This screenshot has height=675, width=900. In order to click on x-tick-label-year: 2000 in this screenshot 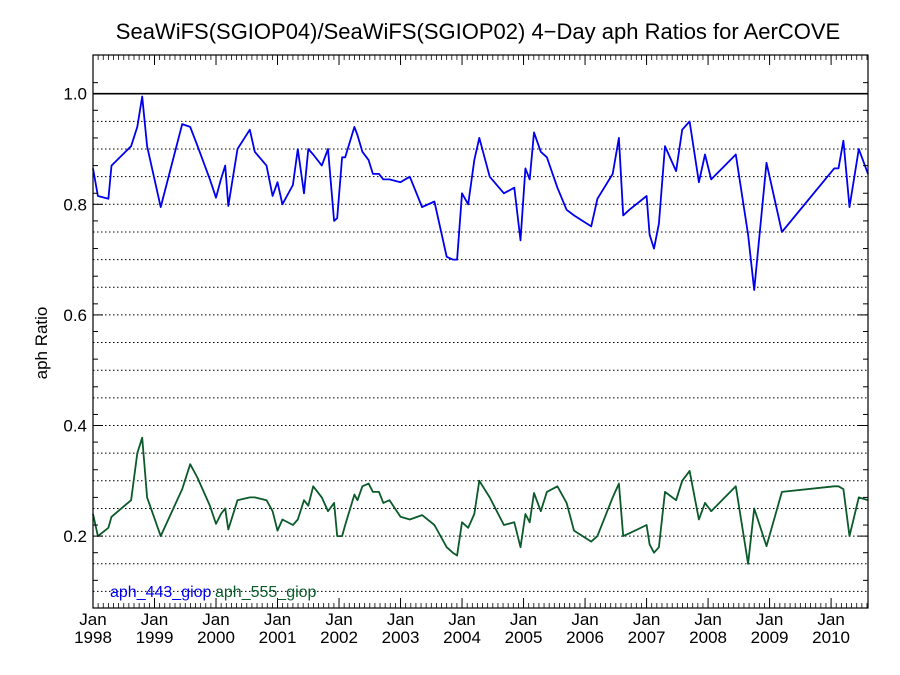, I will do `click(216, 637)`.